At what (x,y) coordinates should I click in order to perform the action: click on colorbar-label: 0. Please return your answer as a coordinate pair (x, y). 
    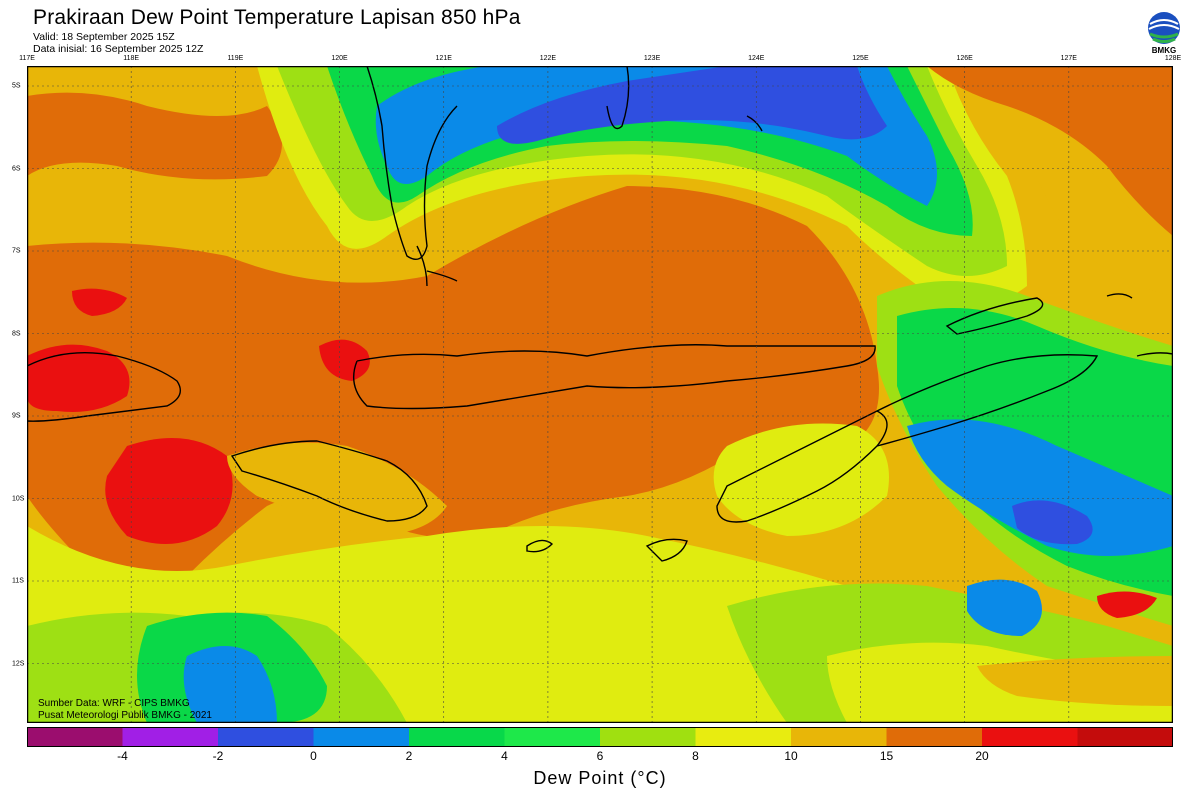
    Looking at the image, I should click on (313, 756).